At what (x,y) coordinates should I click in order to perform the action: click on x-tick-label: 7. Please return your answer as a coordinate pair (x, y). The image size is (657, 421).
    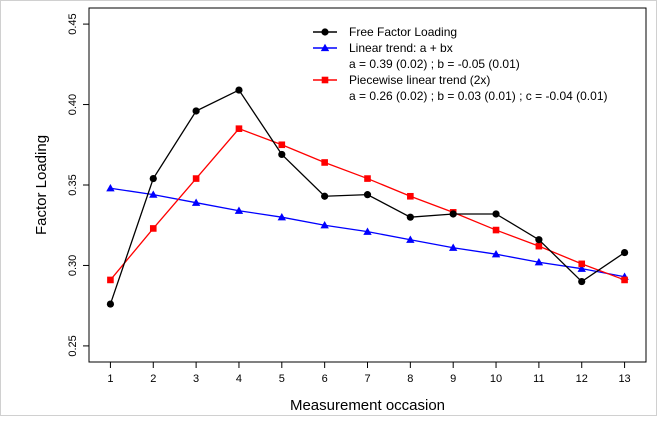
    Looking at the image, I should click on (367, 379).